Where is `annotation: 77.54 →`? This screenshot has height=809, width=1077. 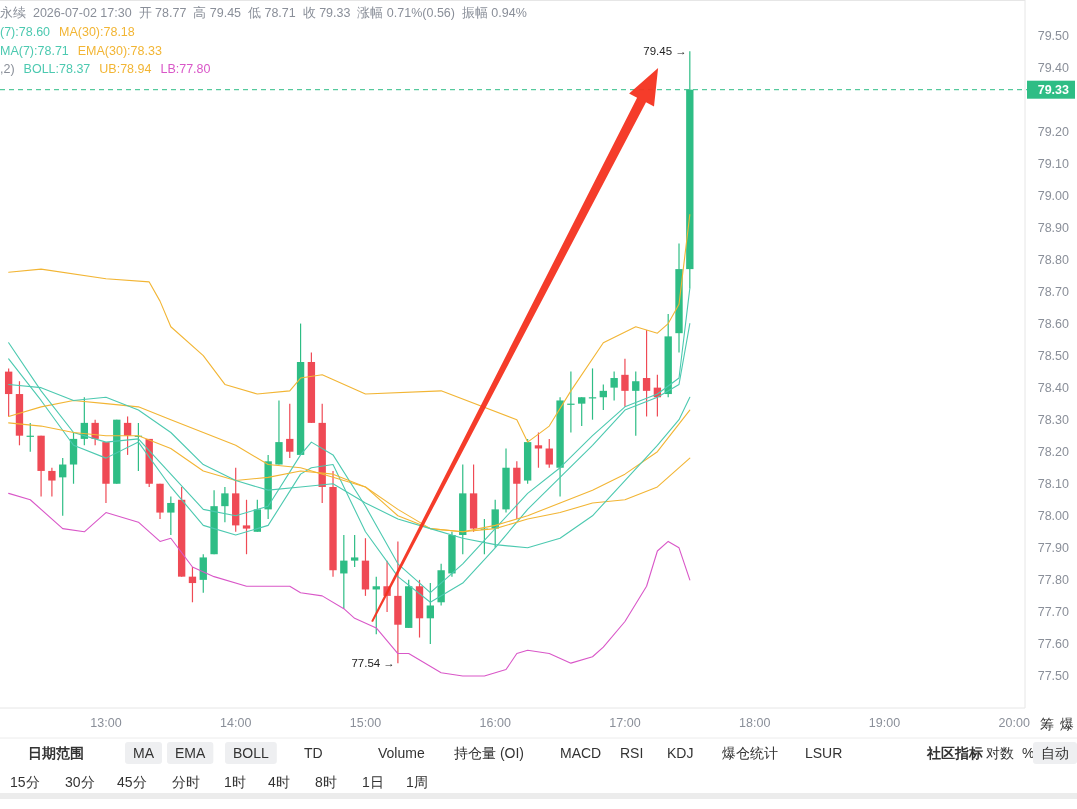
annotation: 77.54 → is located at coordinates (373, 663).